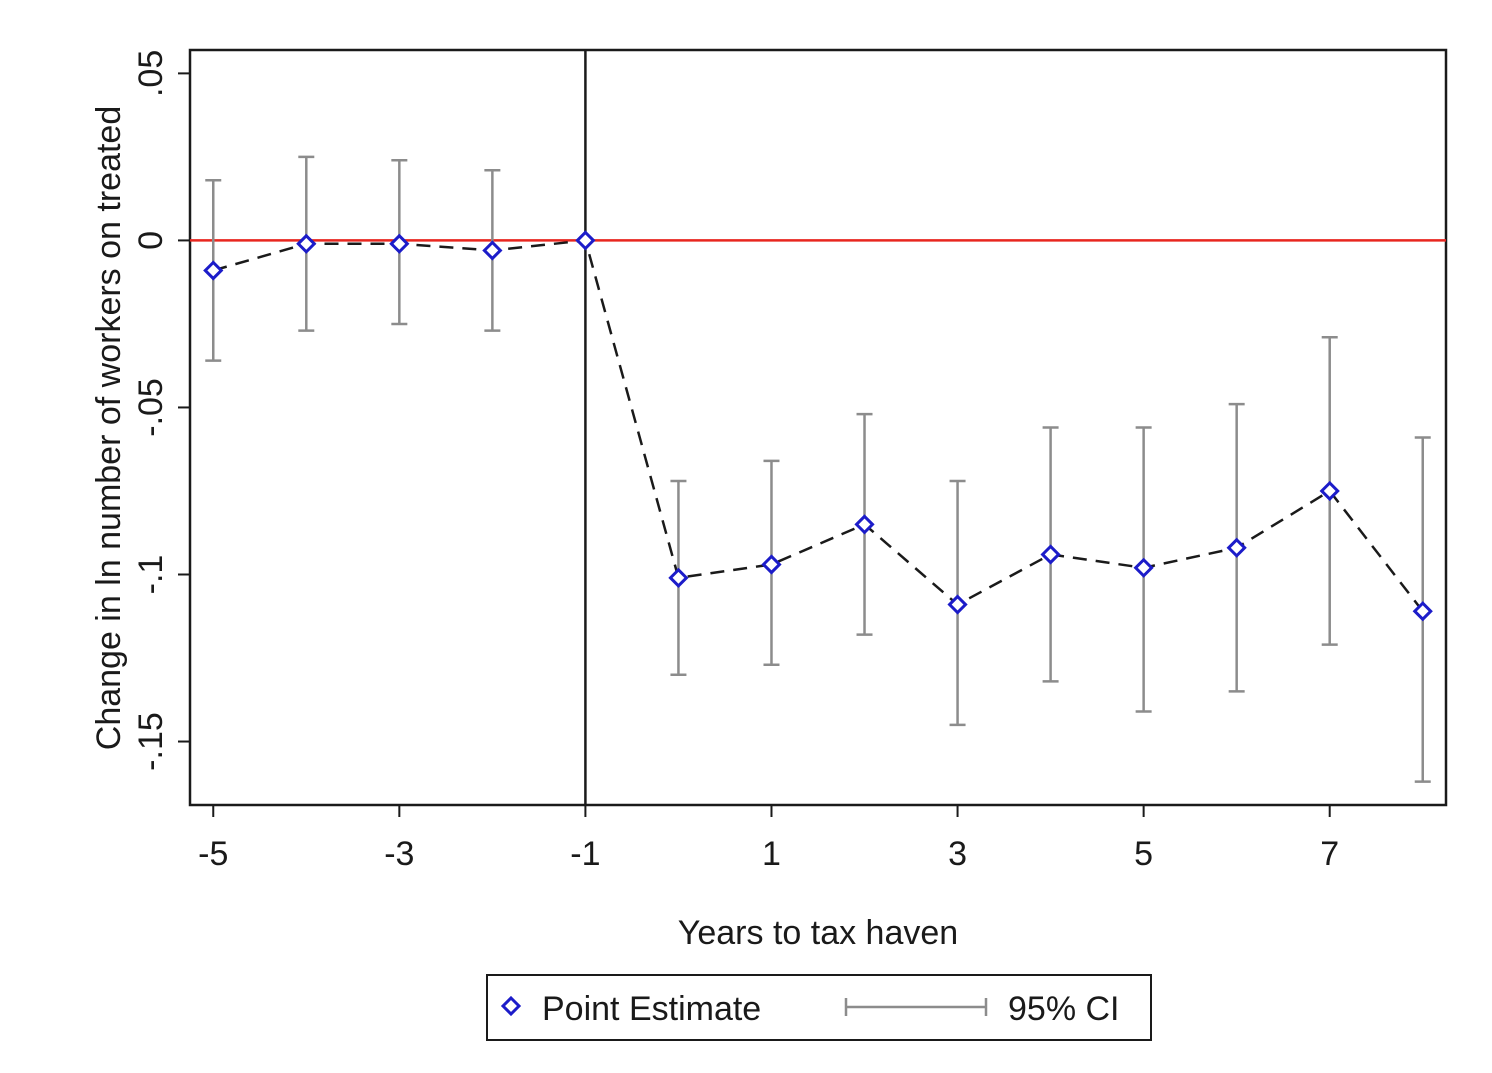 The height and width of the screenshot is (1073, 1492). What do you see at coordinates (151, 240) in the screenshot?
I see `y-tick-label: 0` at bounding box center [151, 240].